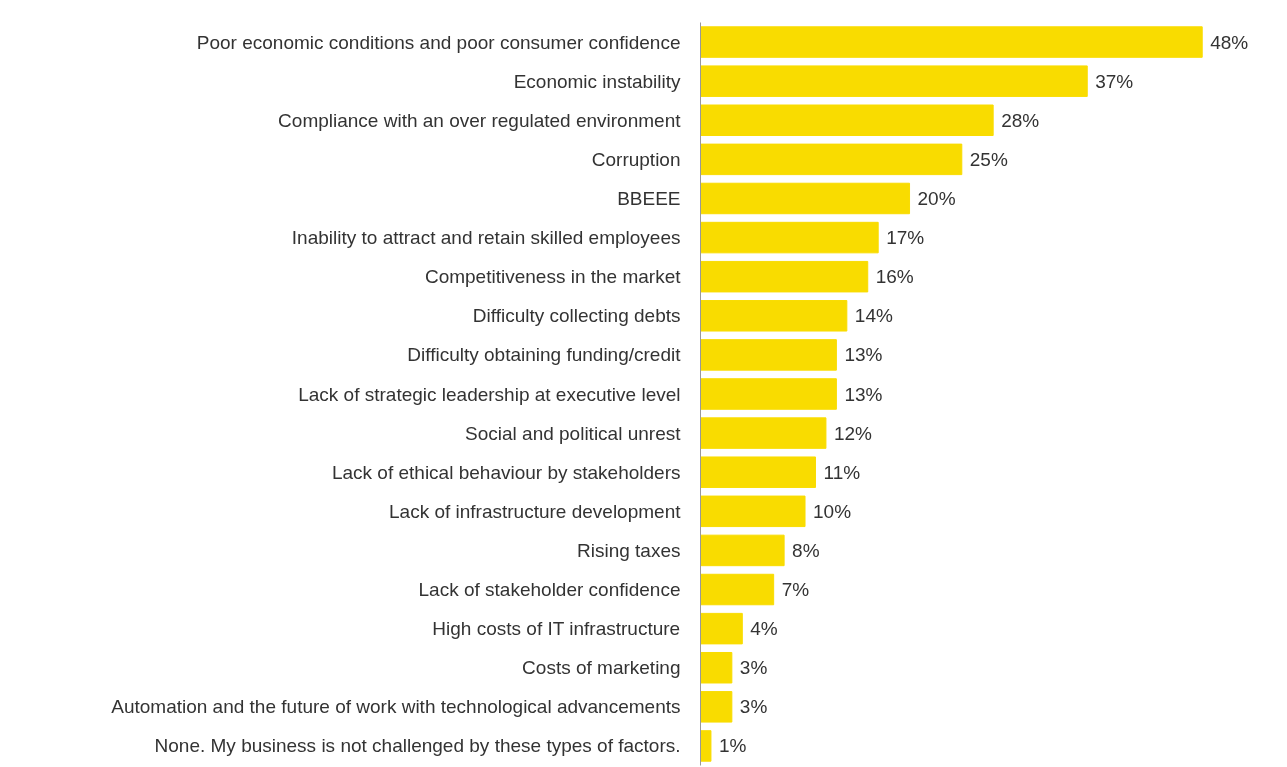 Image resolution: width=1287 pixels, height=767 pixels. I want to click on y-tick-label: Economic instability, so click(597, 81).